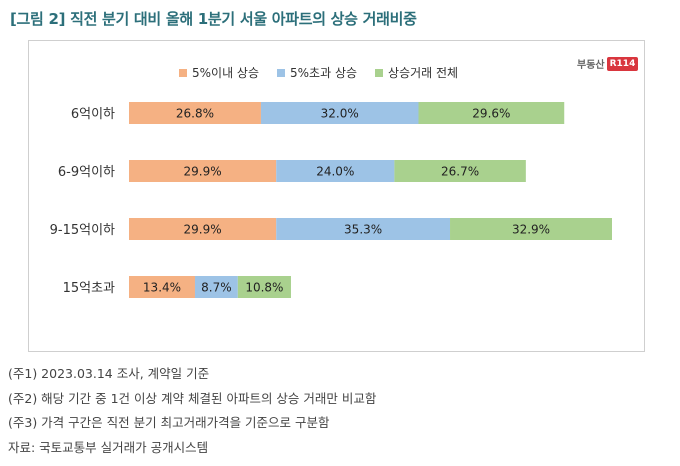  I want to click on legend-item-series-3: 상승거래 전체, so click(416, 72).